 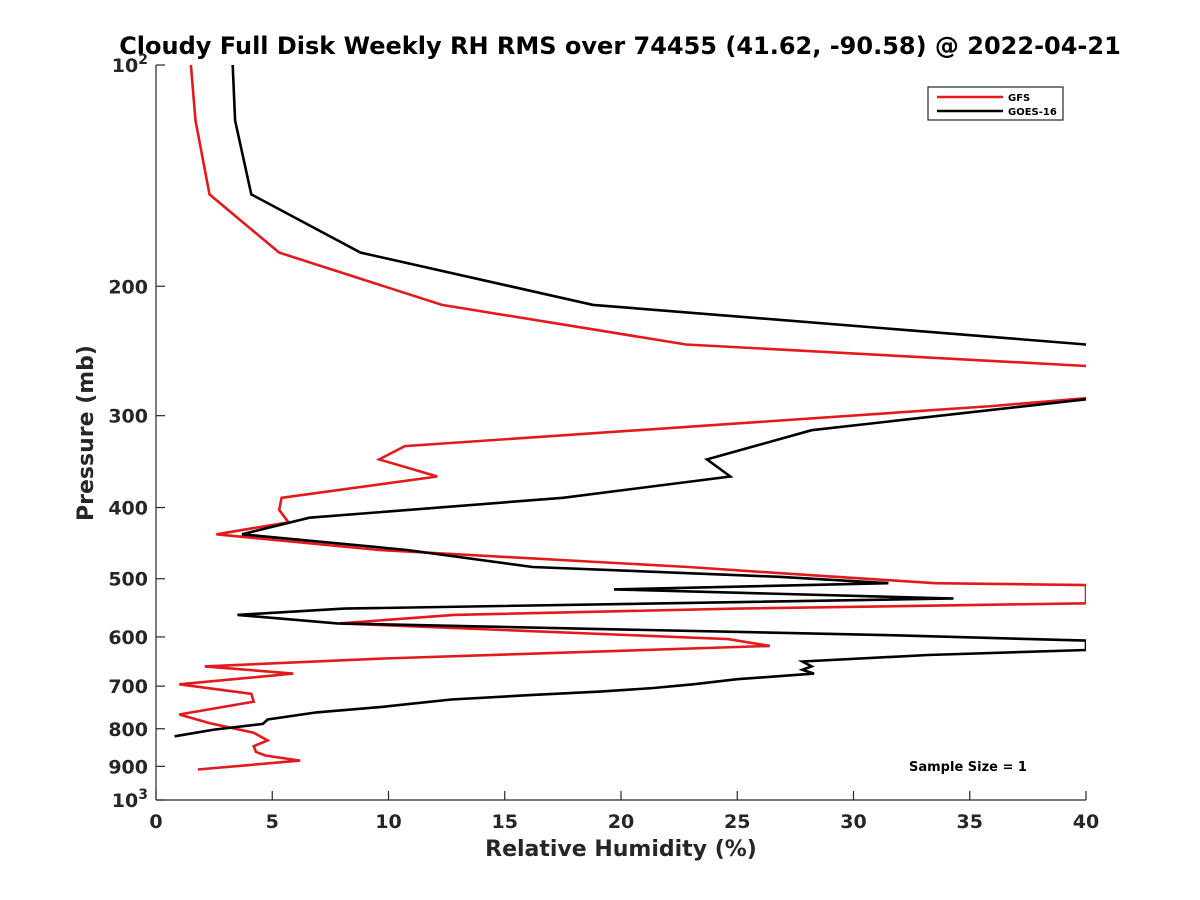 What do you see at coordinates (136, 432) in the screenshot?
I see `y-ticks: 10² 200 300 400 500 600 700 800 900 10³` at bounding box center [136, 432].